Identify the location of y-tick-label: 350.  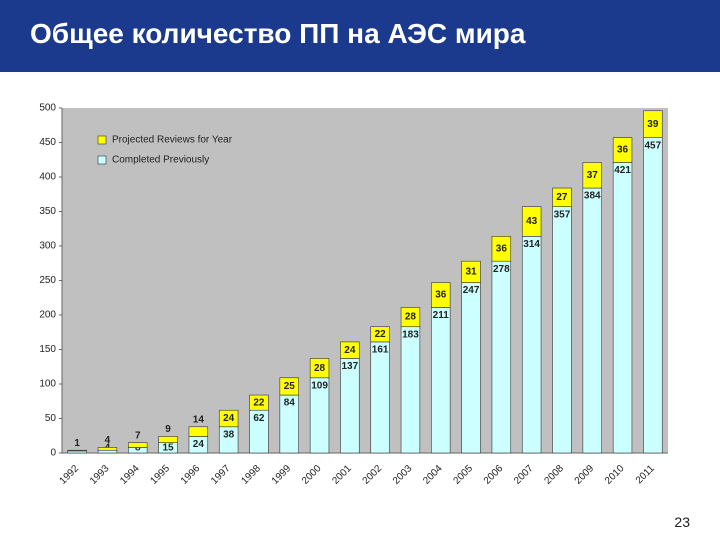
(47, 211).